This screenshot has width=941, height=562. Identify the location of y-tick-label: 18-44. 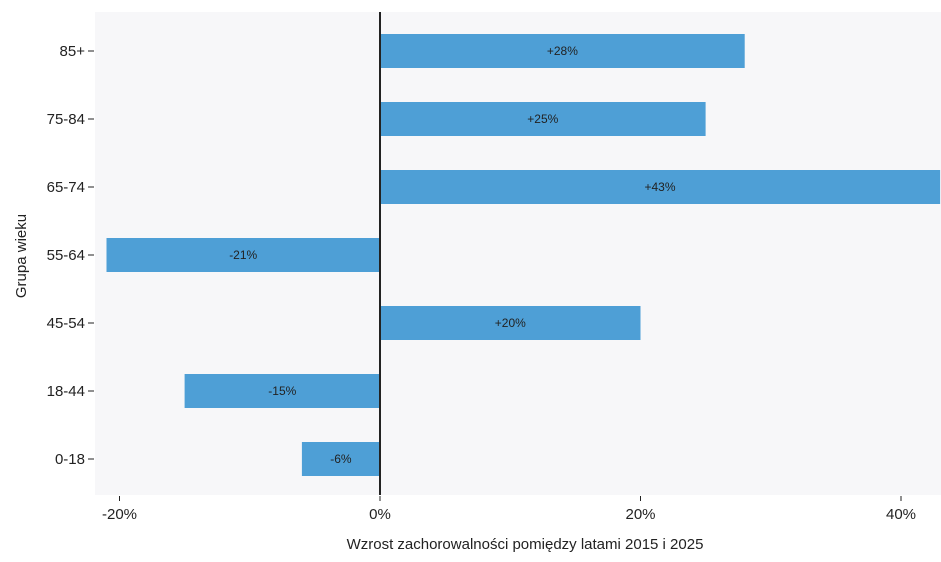
(66, 391).